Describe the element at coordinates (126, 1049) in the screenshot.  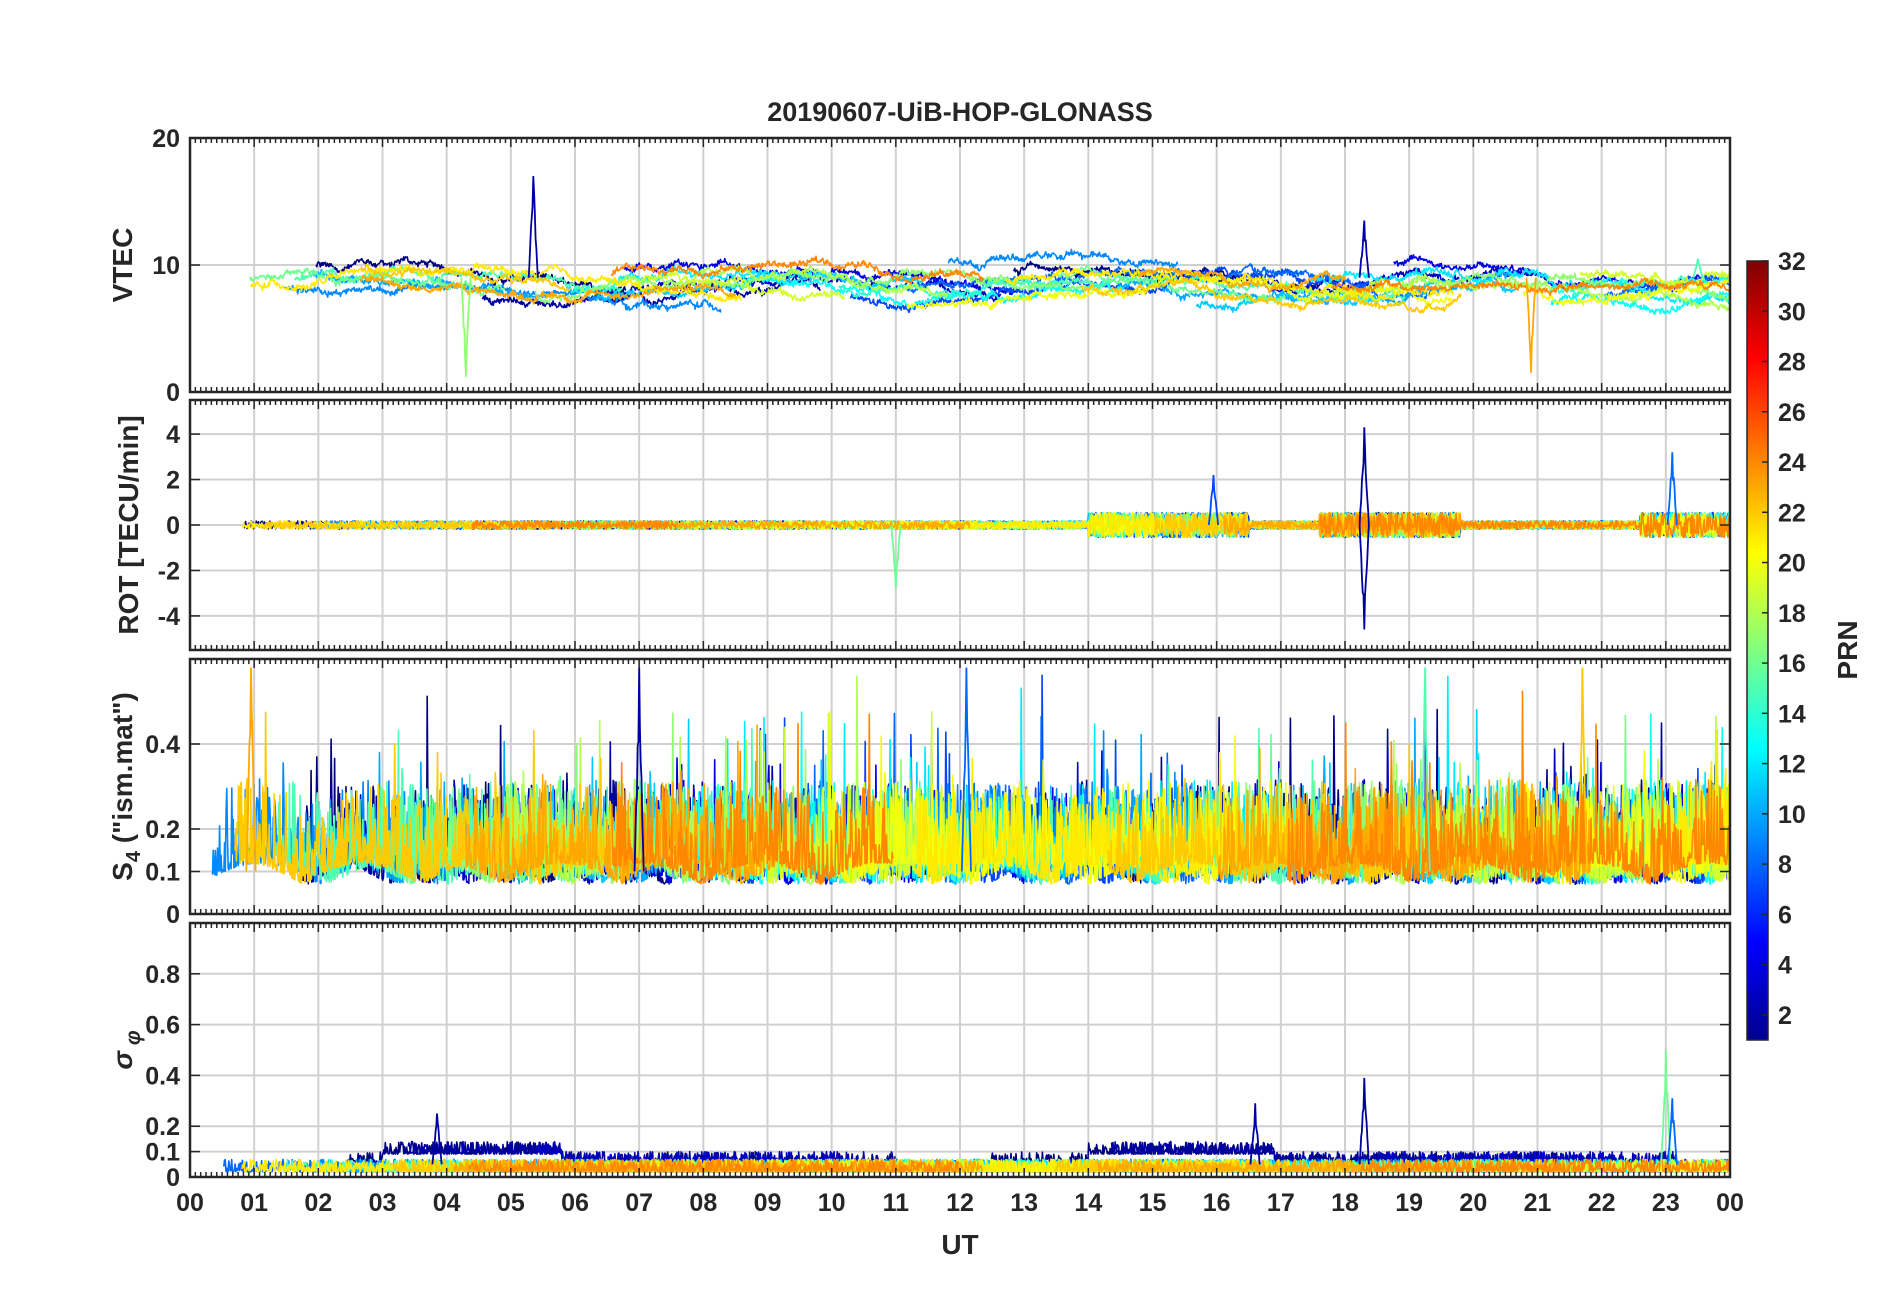
I see `y-axis-label: σ φ` at that location.